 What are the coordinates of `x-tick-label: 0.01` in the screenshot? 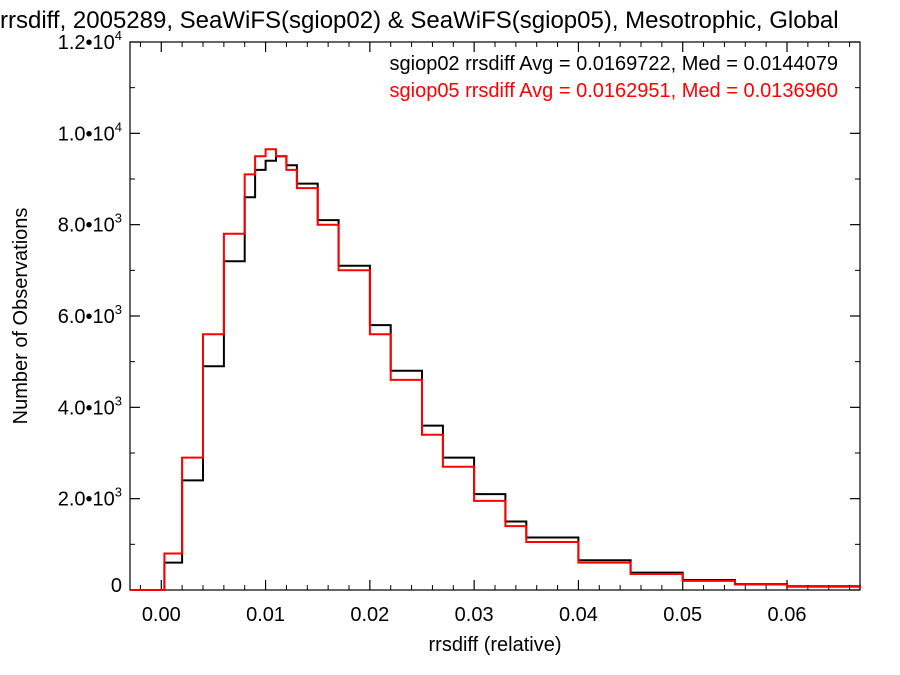 It's located at (265, 615).